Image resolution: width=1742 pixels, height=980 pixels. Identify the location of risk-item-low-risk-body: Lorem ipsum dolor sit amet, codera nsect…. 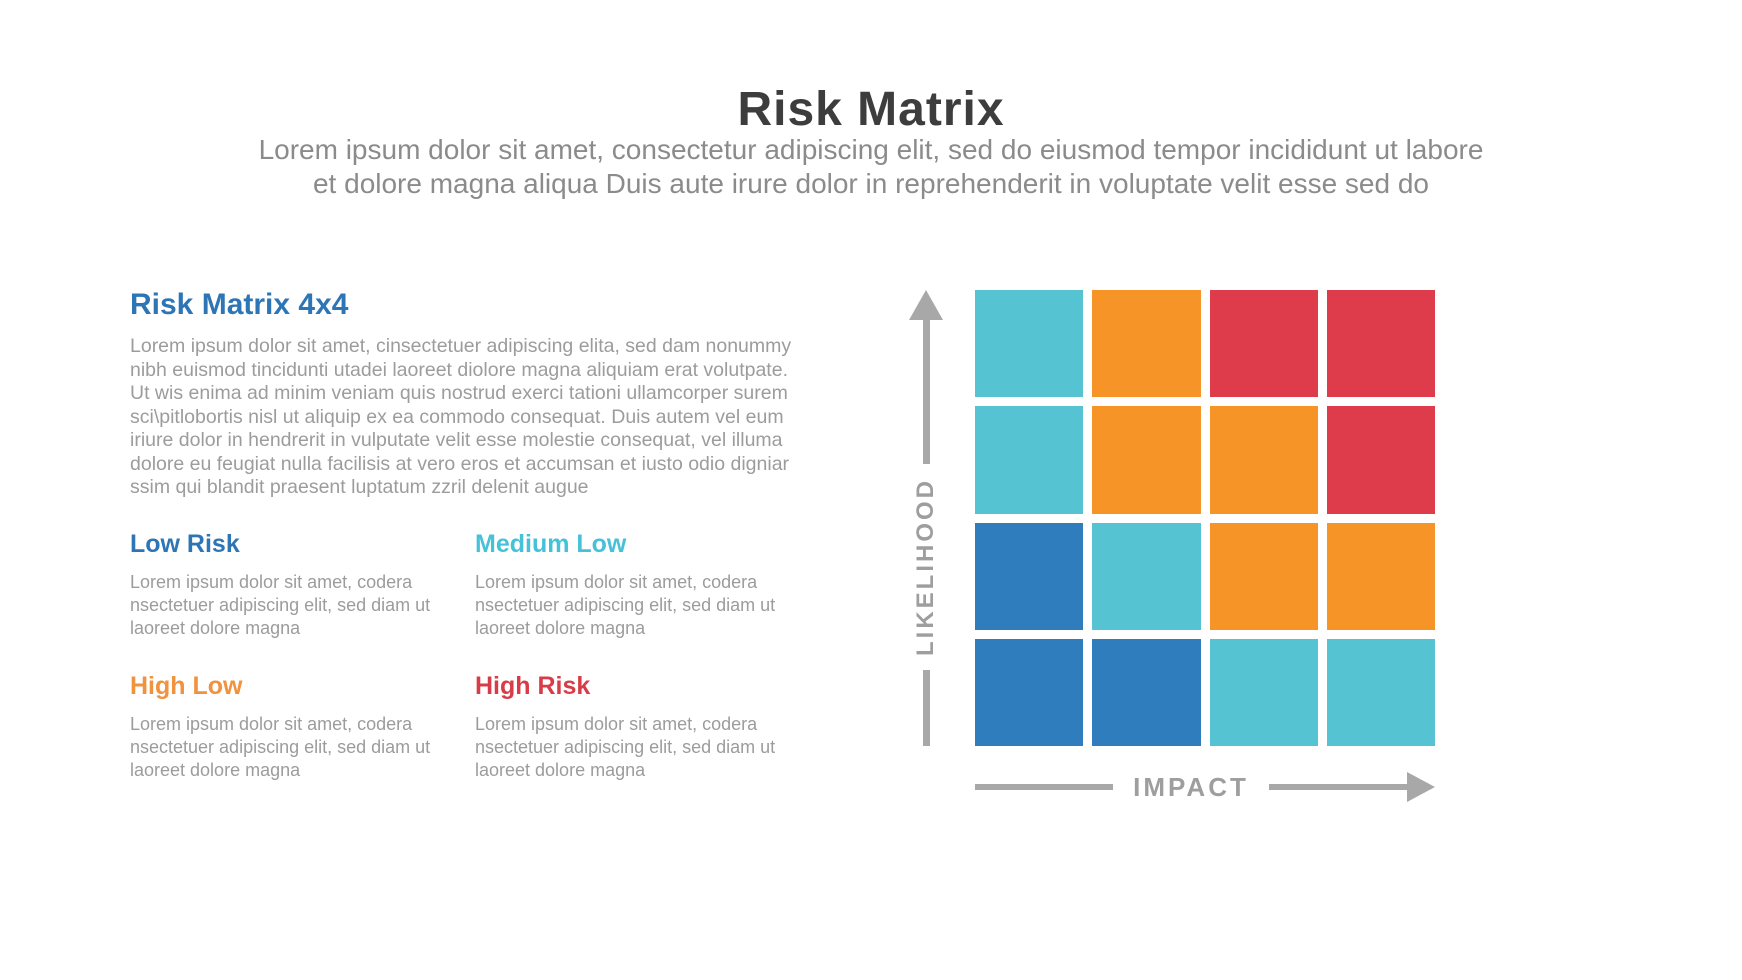
(280, 604).